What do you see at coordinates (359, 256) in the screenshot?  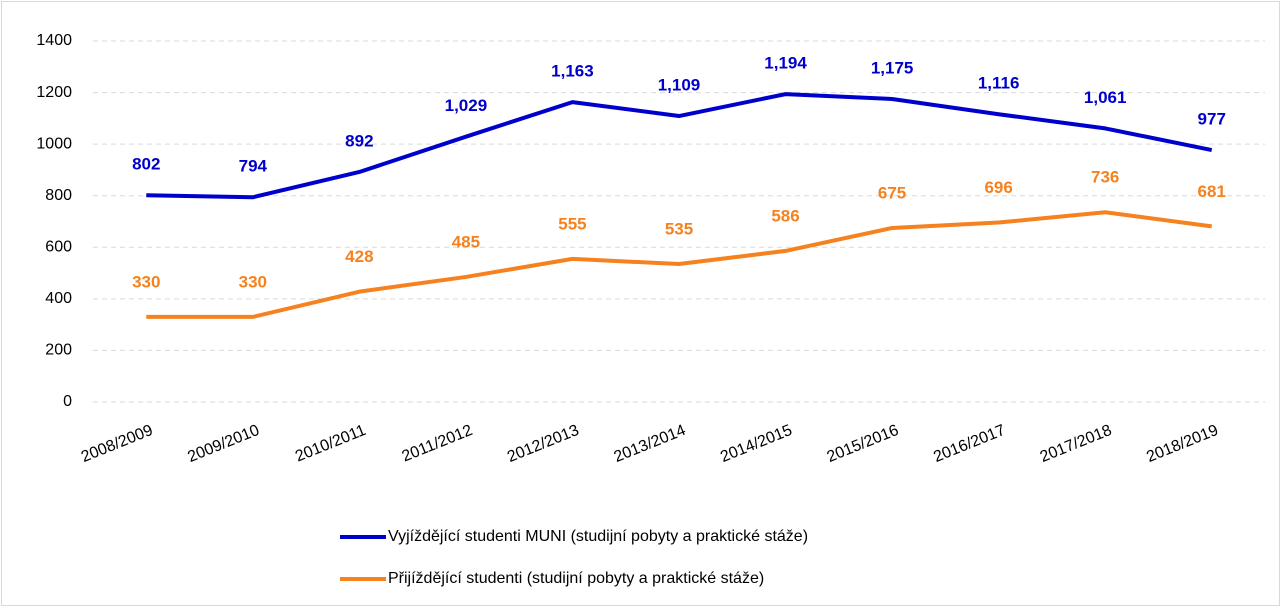 I see `data-label: 428` at bounding box center [359, 256].